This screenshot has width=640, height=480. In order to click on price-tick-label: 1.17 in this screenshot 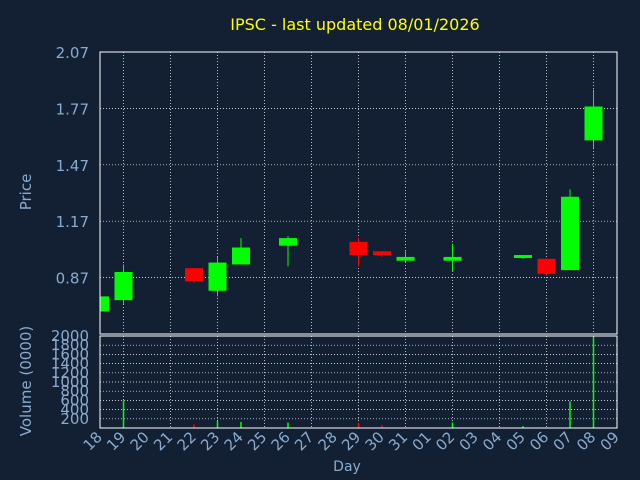, I will do `click(72, 222)`.